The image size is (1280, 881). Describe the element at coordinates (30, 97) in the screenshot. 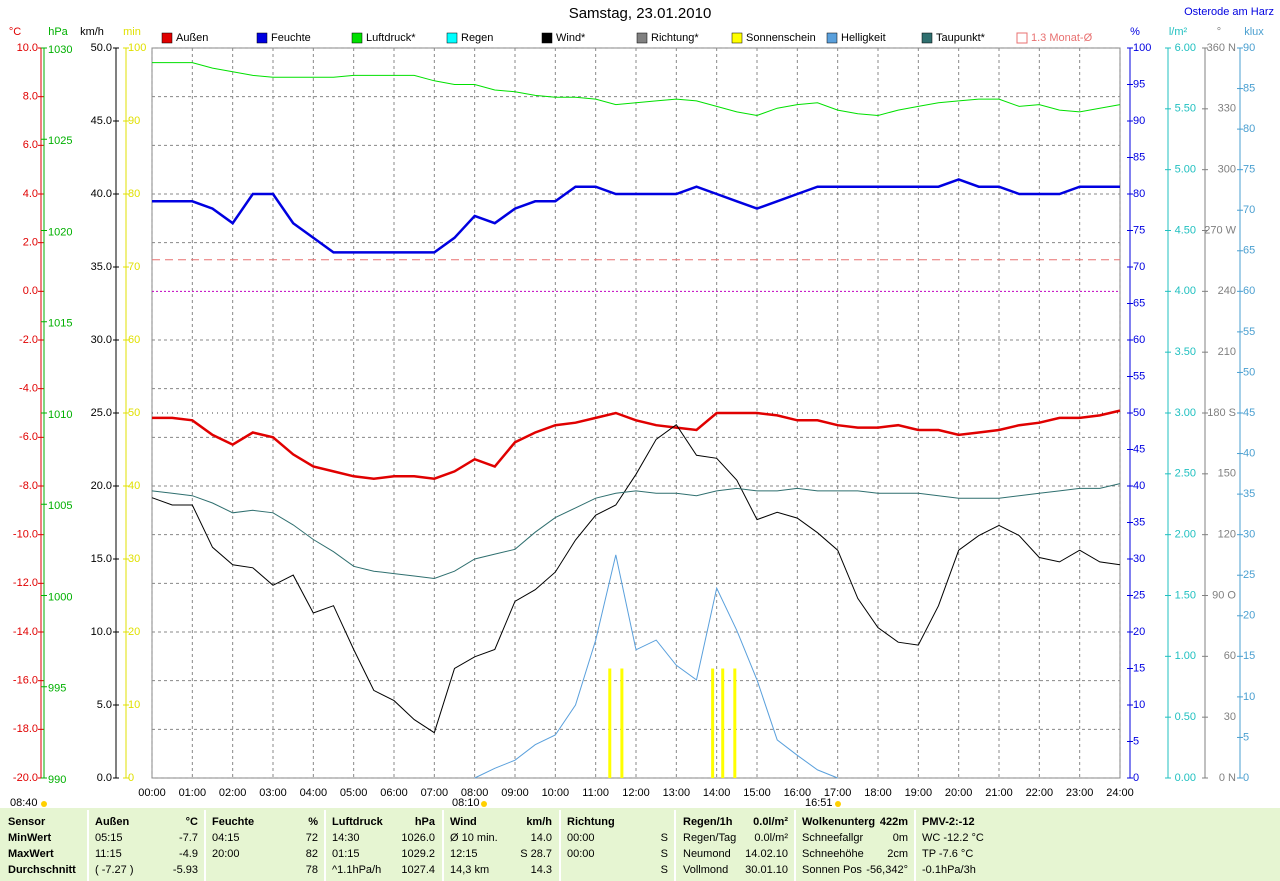

I see `y-tick-label: 8.0` at that location.